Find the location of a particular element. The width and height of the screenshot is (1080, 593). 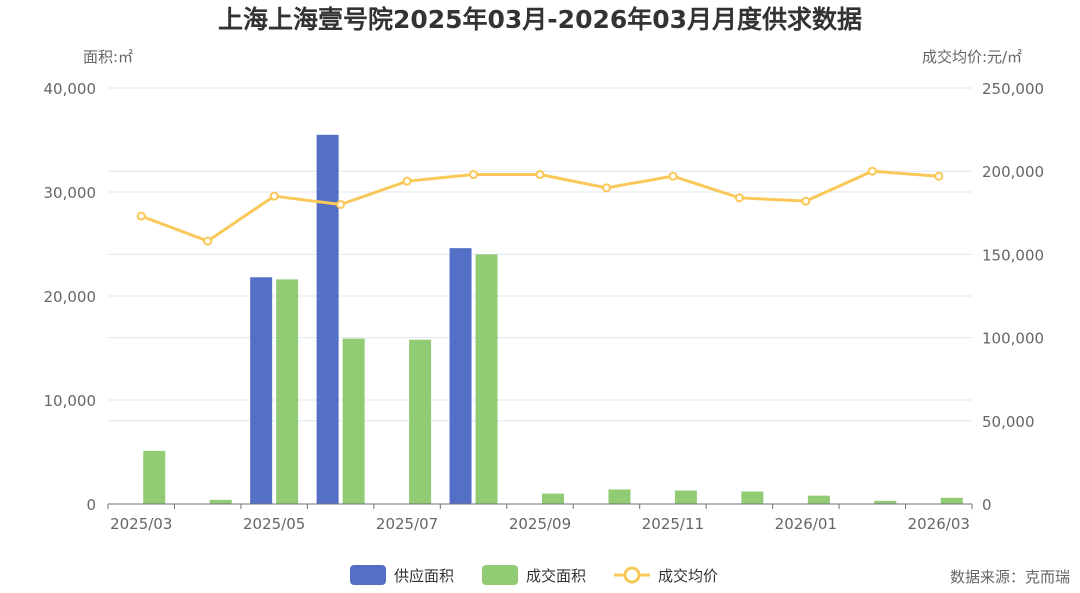

price-point-2025/03 is located at coordinates (141, 216).